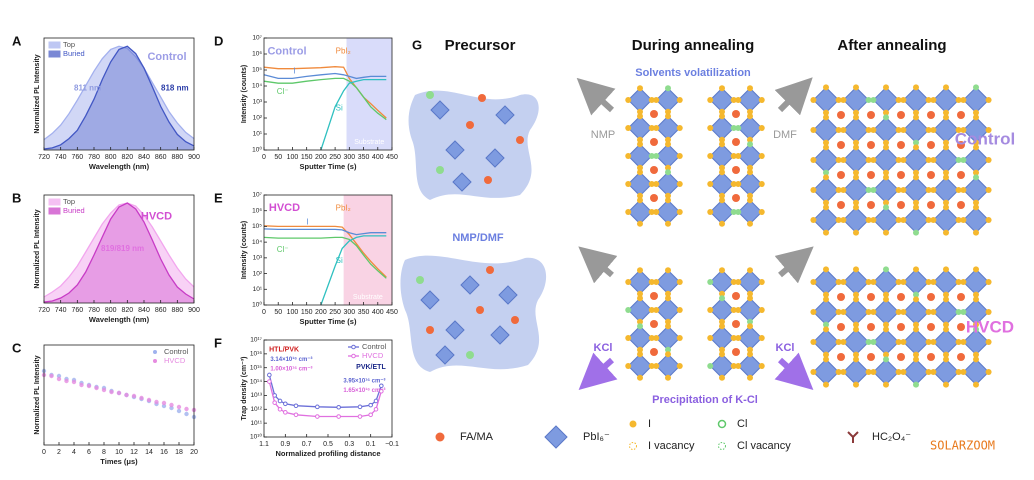 Image resolution: width=1034 pixels, height=480 pixels. What do you see at coordinates (256, 381) in the screenshot?
I see `y-tick-label: 10¹⁴` at bounding box center [256, 381].